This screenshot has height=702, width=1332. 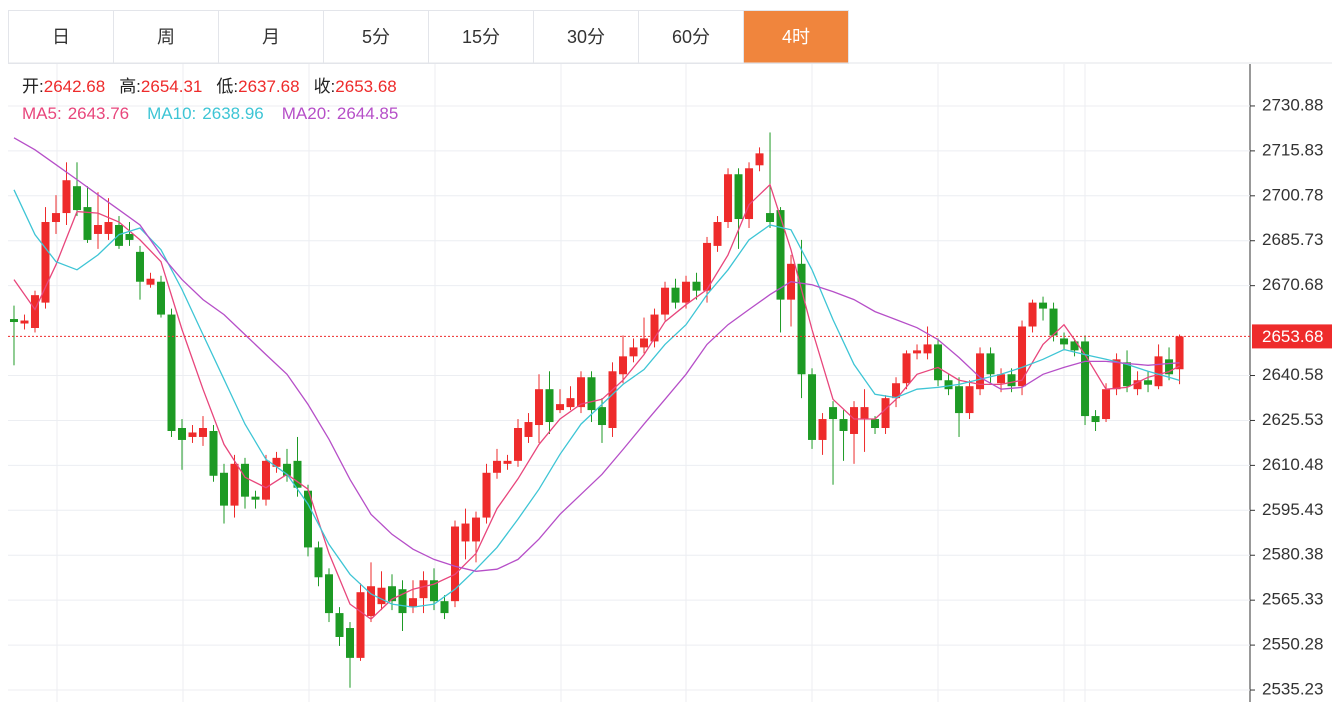 I want to click on legend-value: 2638.96, so click(x=232, y=113).